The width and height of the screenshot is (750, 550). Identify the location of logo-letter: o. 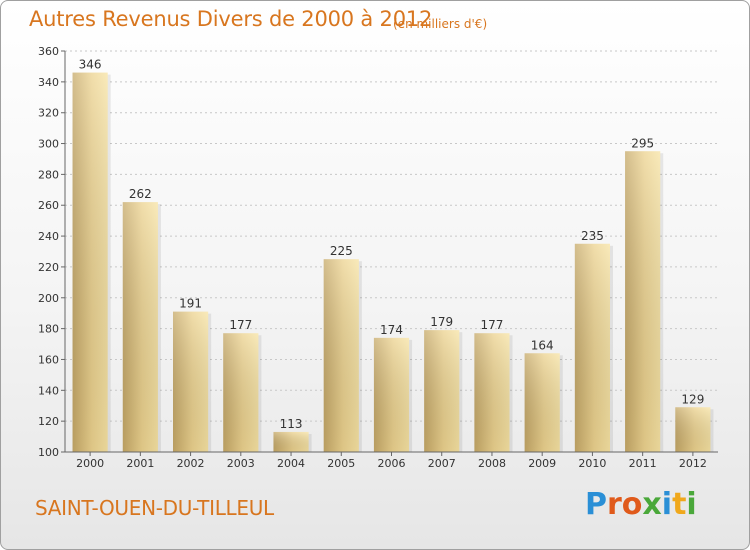
(632, 504).